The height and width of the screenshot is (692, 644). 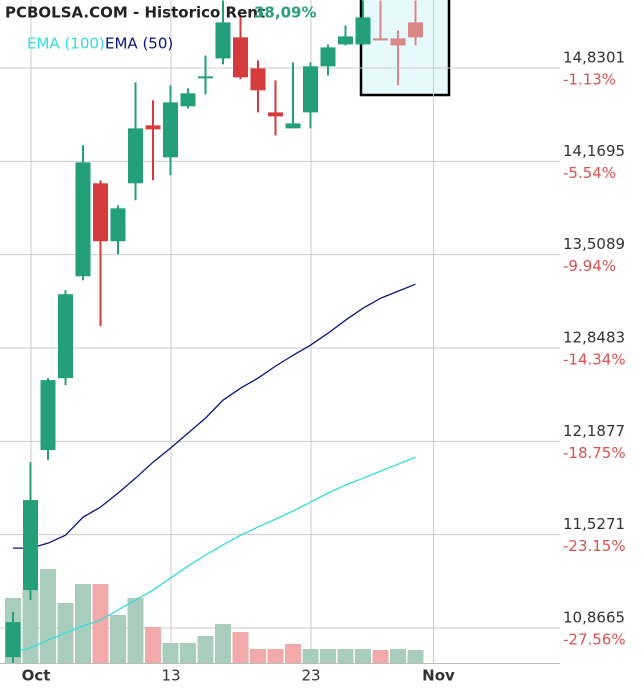 What do you see at coordinates (594, 338) in the screenshot?
I see `y-tick-label: 12,8483` at bounding box center [594, 338].